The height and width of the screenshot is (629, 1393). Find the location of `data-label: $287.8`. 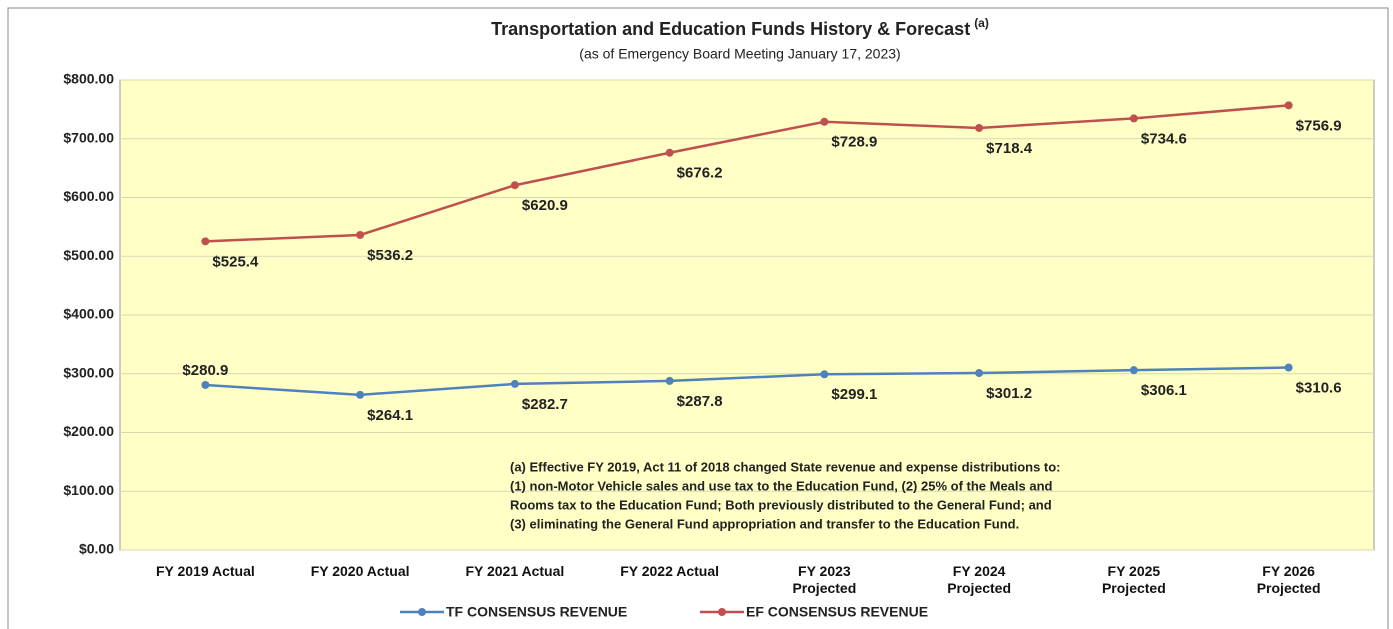

data-label: $287.8 is located at coordinates (700, 401).